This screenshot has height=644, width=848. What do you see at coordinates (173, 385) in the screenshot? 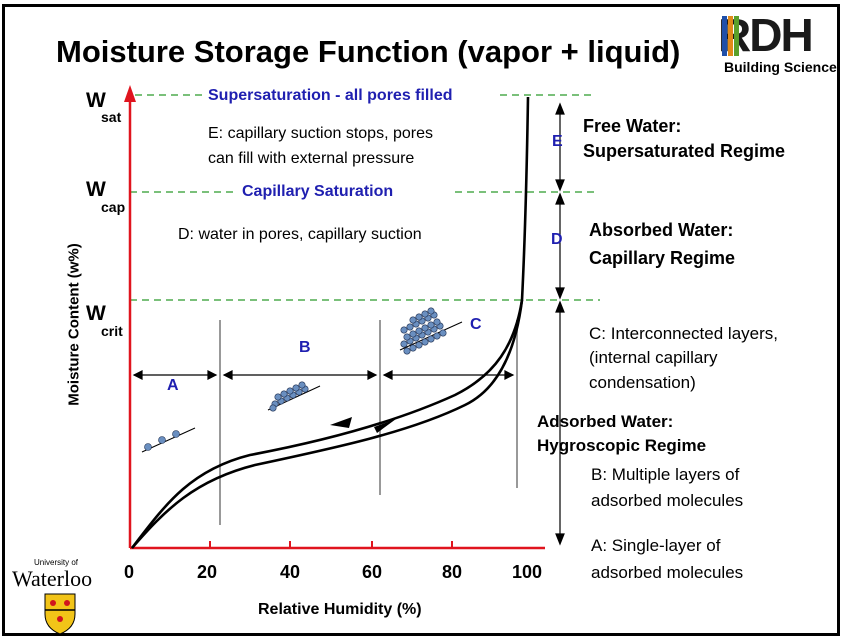
I see `zone-letter-a: A` at bounding box center [173, 385].